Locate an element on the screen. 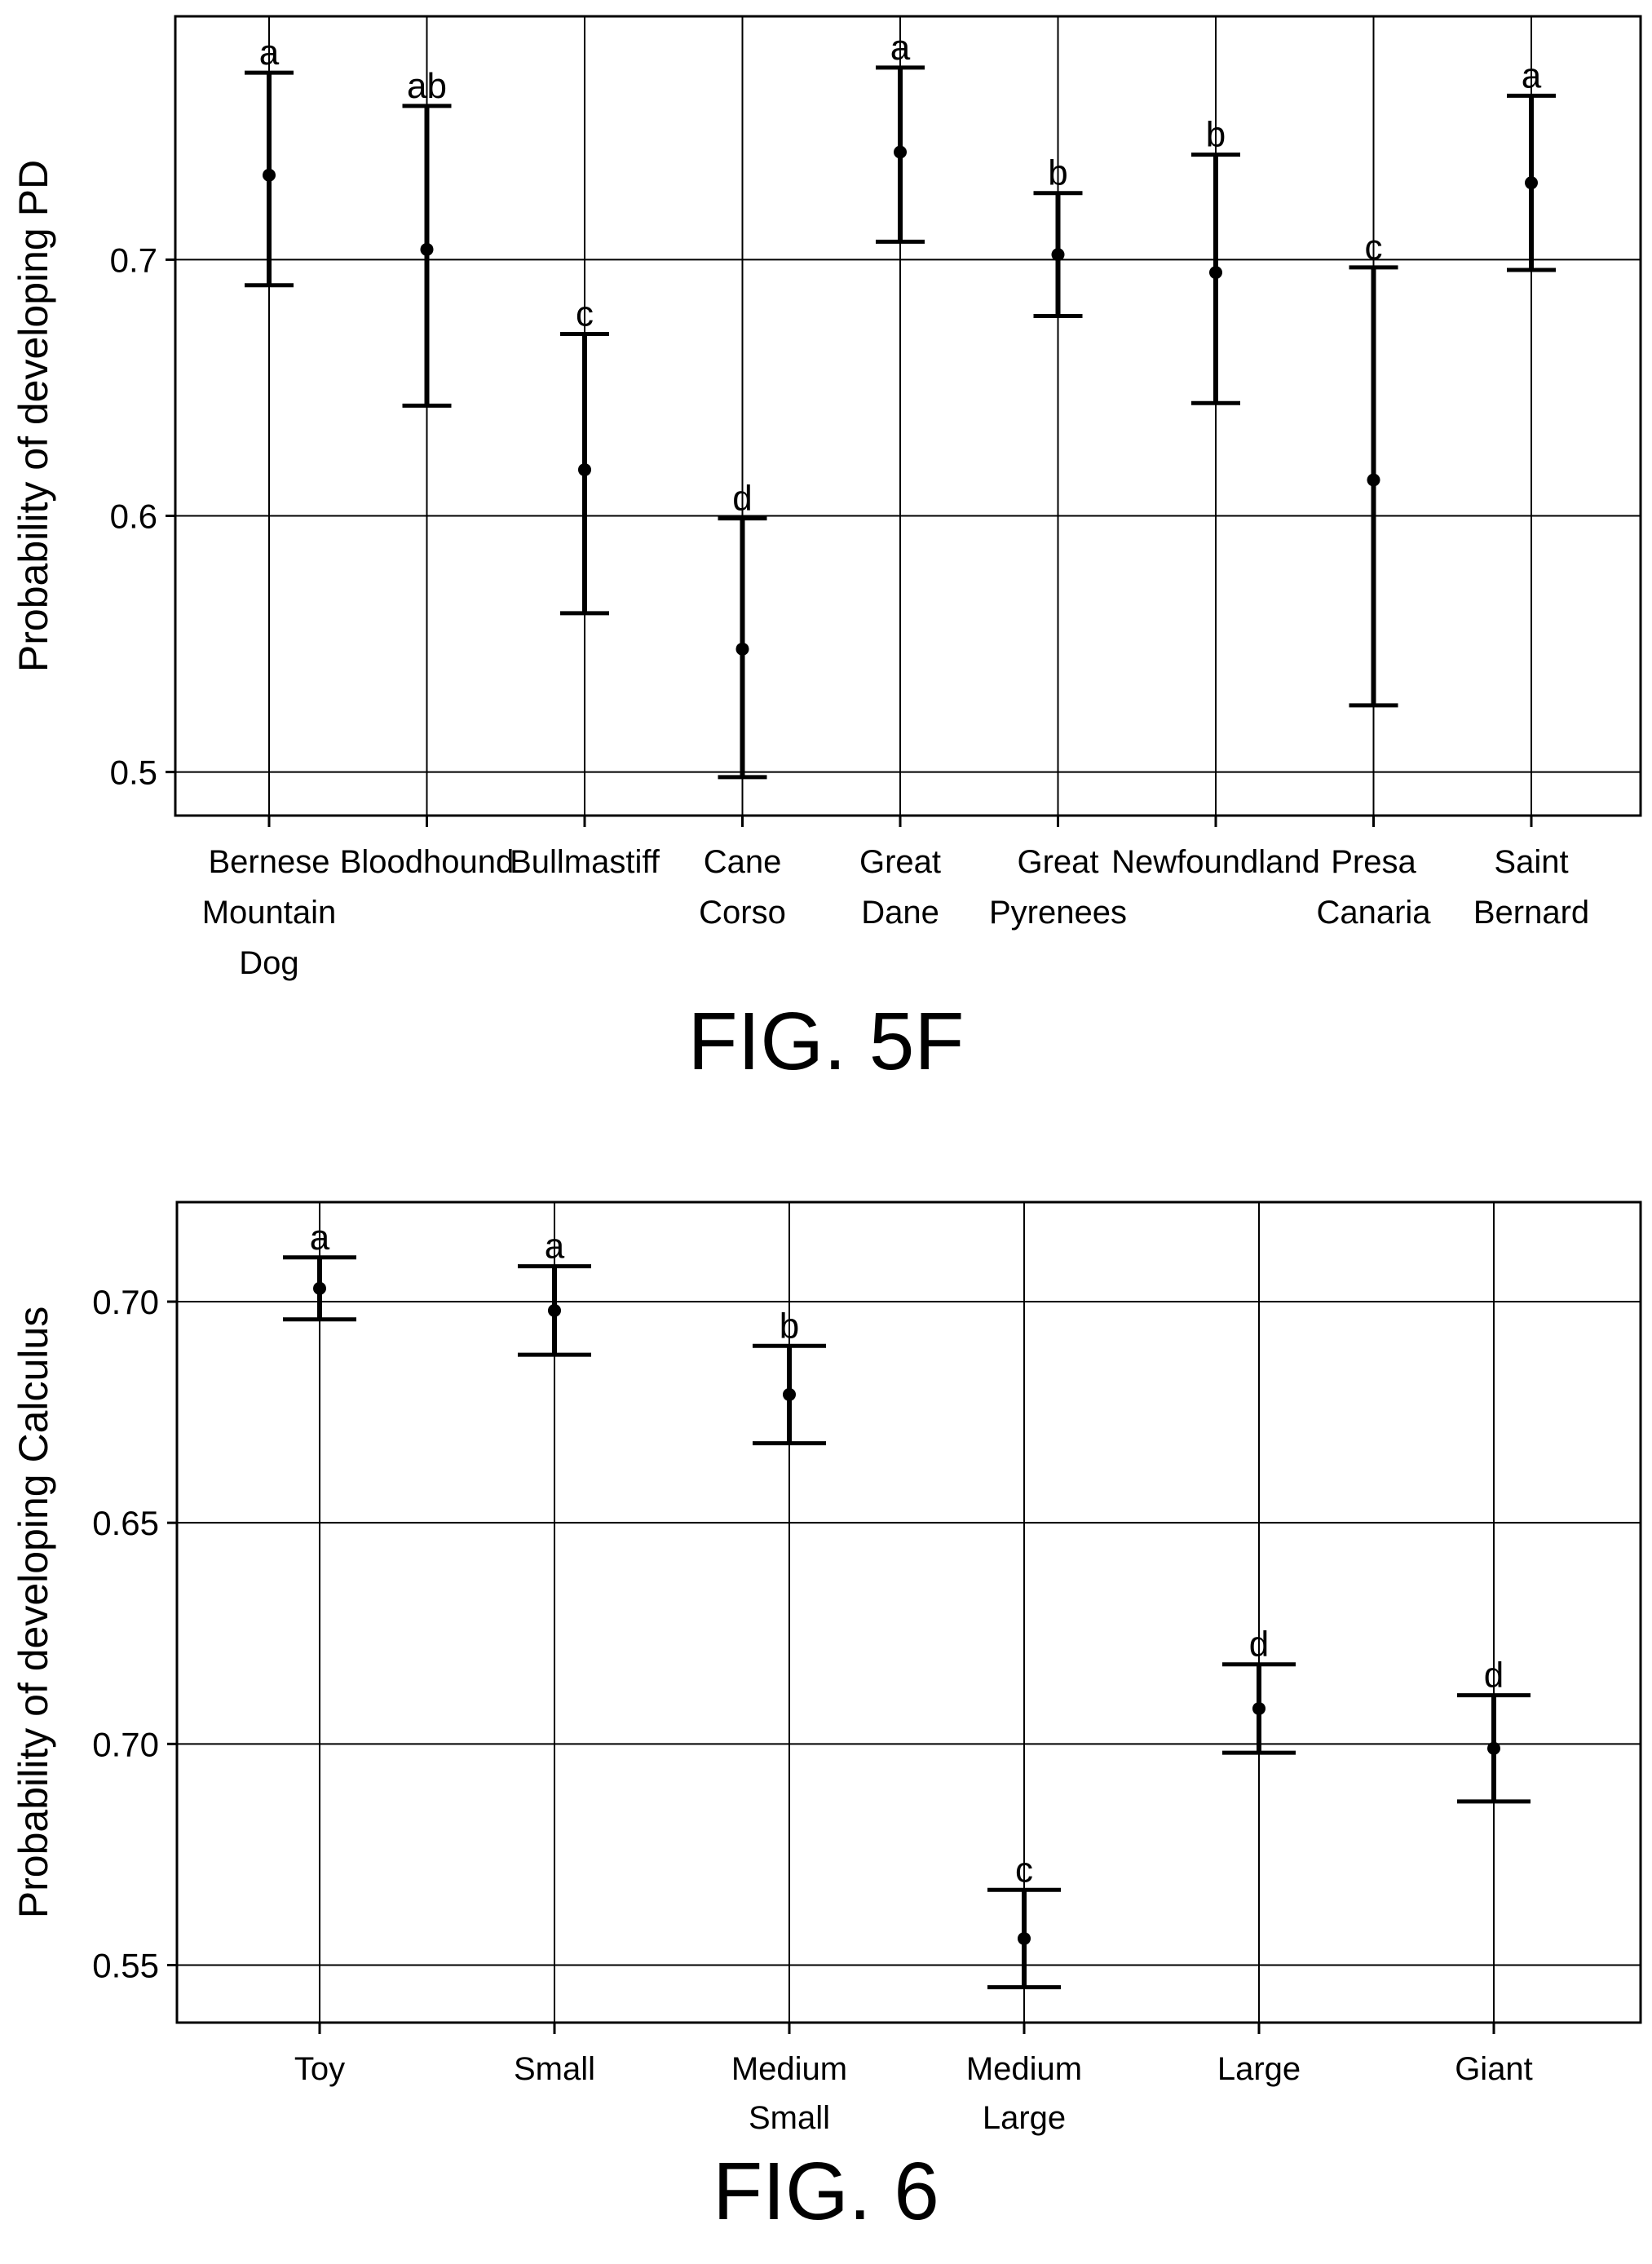 The width and height of the screenshot is (1652, 2264). x-tick-label: Newfoundland is located at coordinates (1215, 862).